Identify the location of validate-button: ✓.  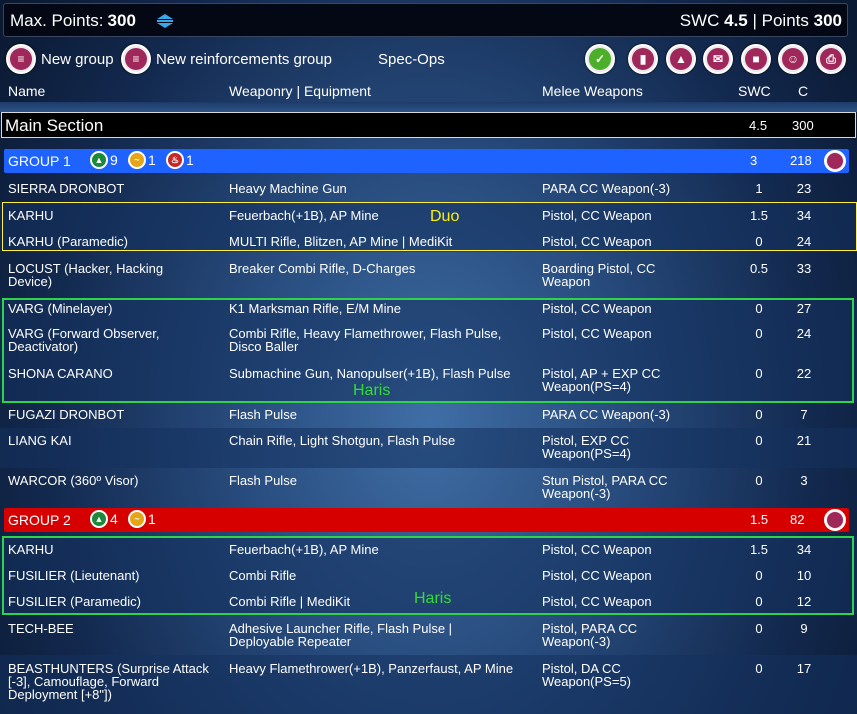
(600, 59).